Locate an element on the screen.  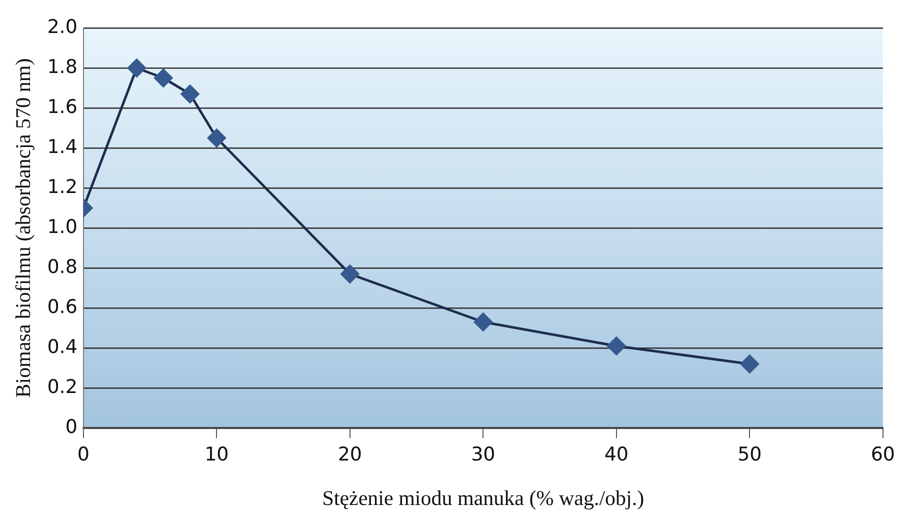
y-tick-label: 1.2 is located at coordinates (62, 187).